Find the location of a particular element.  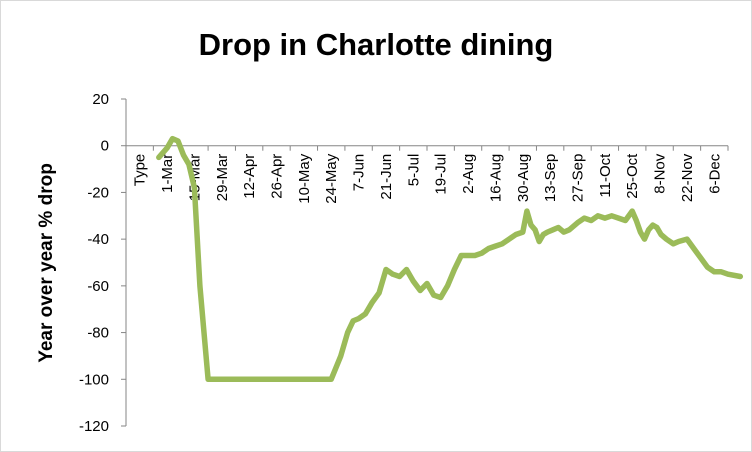

x-tick-label: 2-Aug is located at coordinates (468, 174).